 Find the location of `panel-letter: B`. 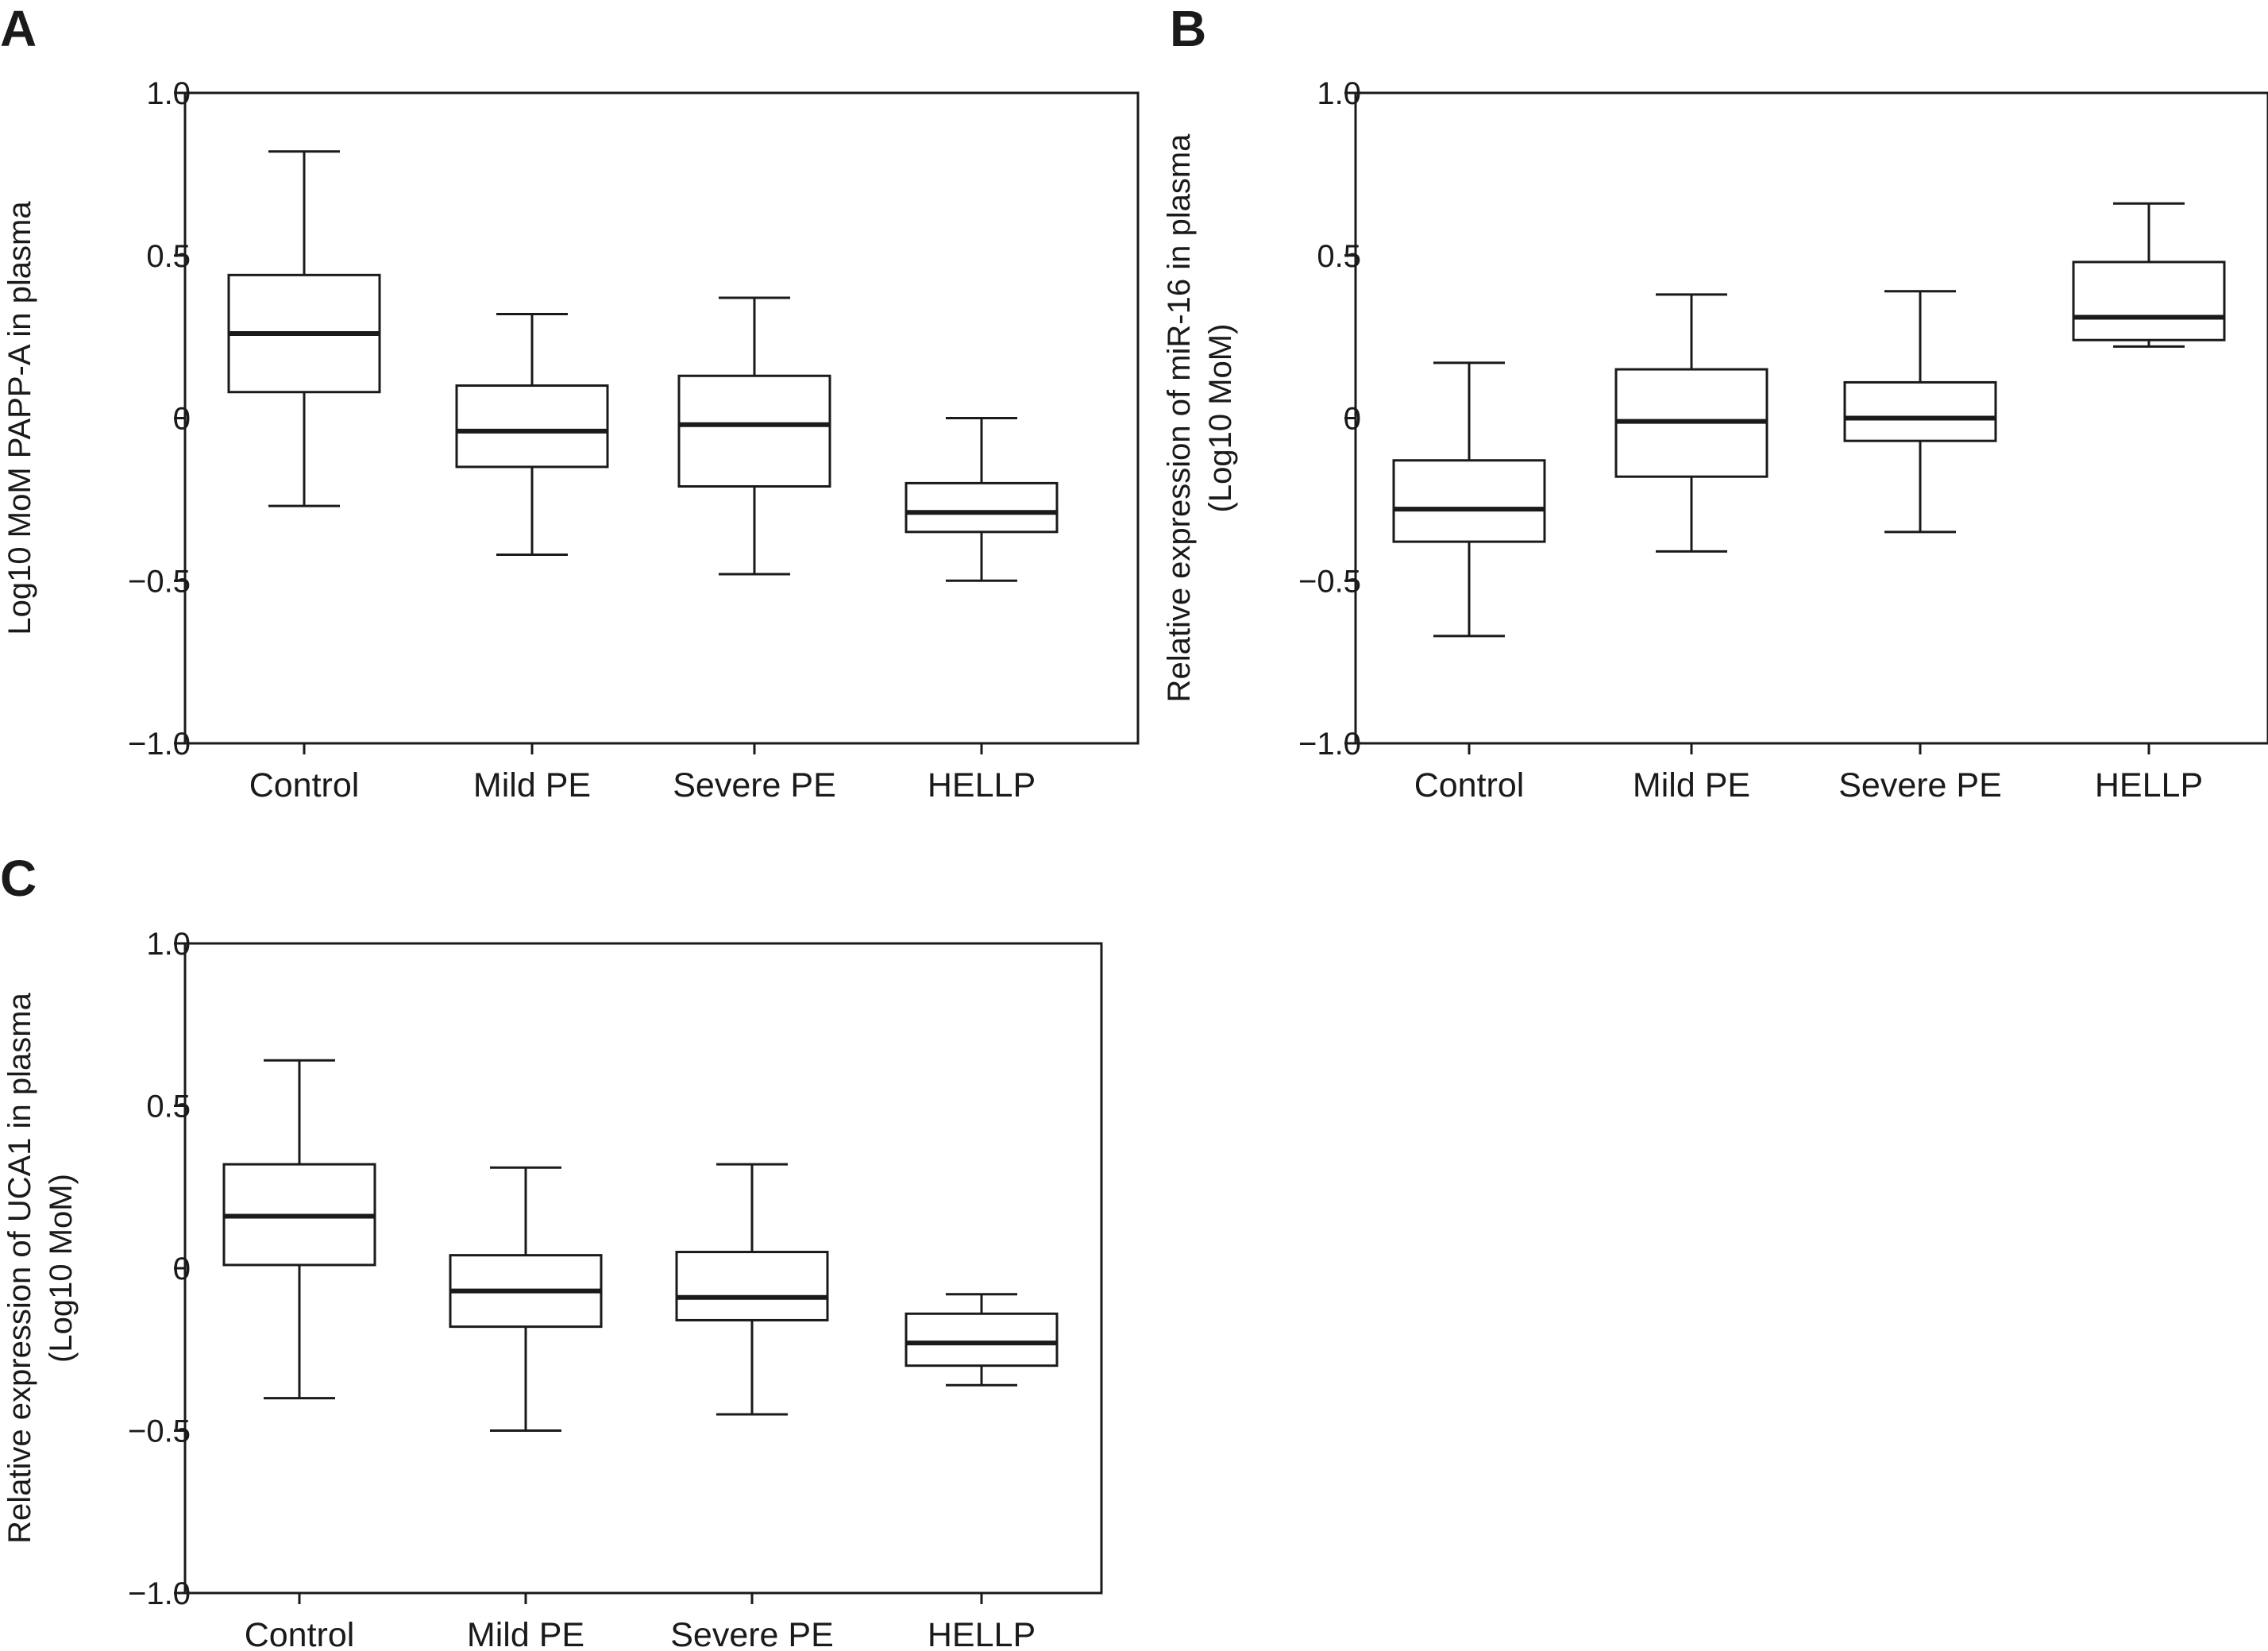

panel-letter: B is located at coordinates (1188, 29).